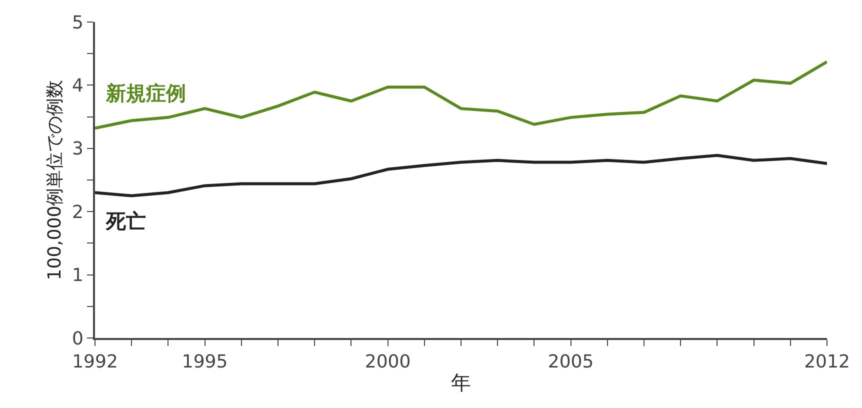 This screenshot has height=408, width=862. I want to click on x-tick-label: 1995, so click(205, 362).